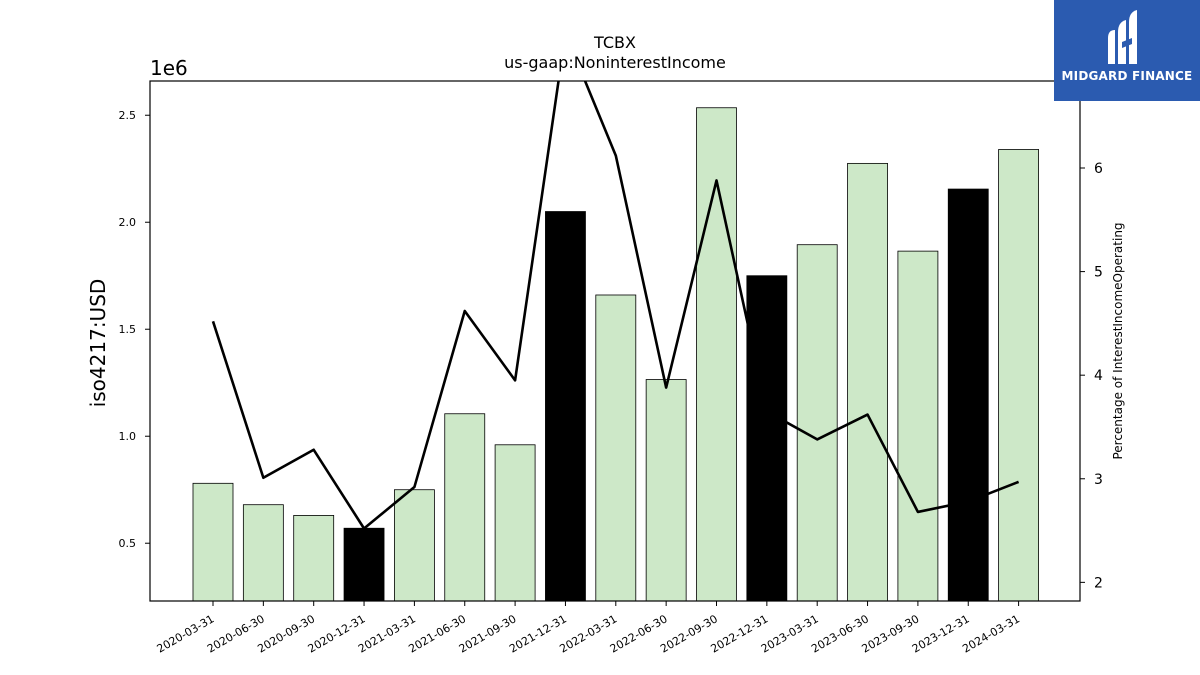  Describe the element at coordinates (1098, 480) in the screenshot. I see `y2-tick-label: 3` at that location.